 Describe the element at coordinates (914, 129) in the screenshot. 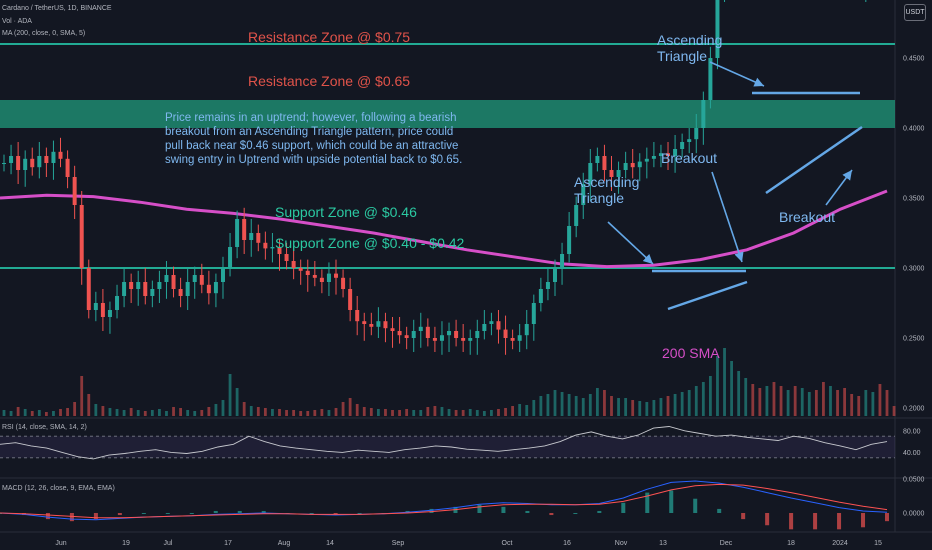

I see `price-tick: 0.4000` at that location.